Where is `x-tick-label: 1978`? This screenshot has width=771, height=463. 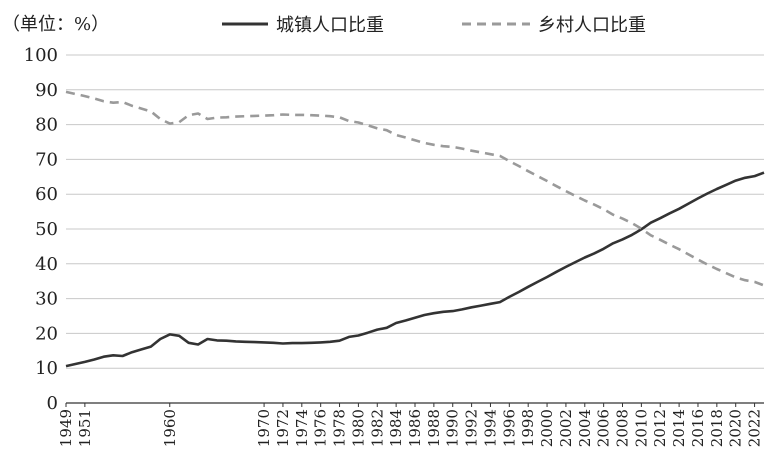 x-tick-label: 1978 is located at coordinates (340, 428).